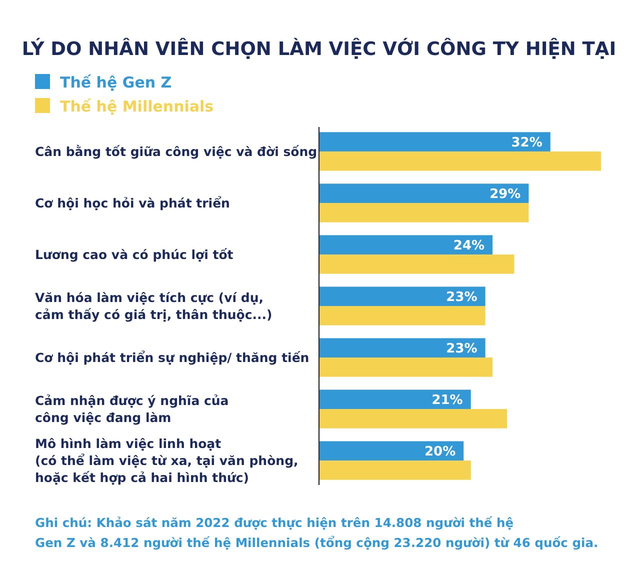 This screenshot has width=638, height=586. What do you see at coordinates (134, 254) in the screenshot?
I see `y-tick-label: Lương cao và có phúc lợi tốt` at bounding box center [134, 254].